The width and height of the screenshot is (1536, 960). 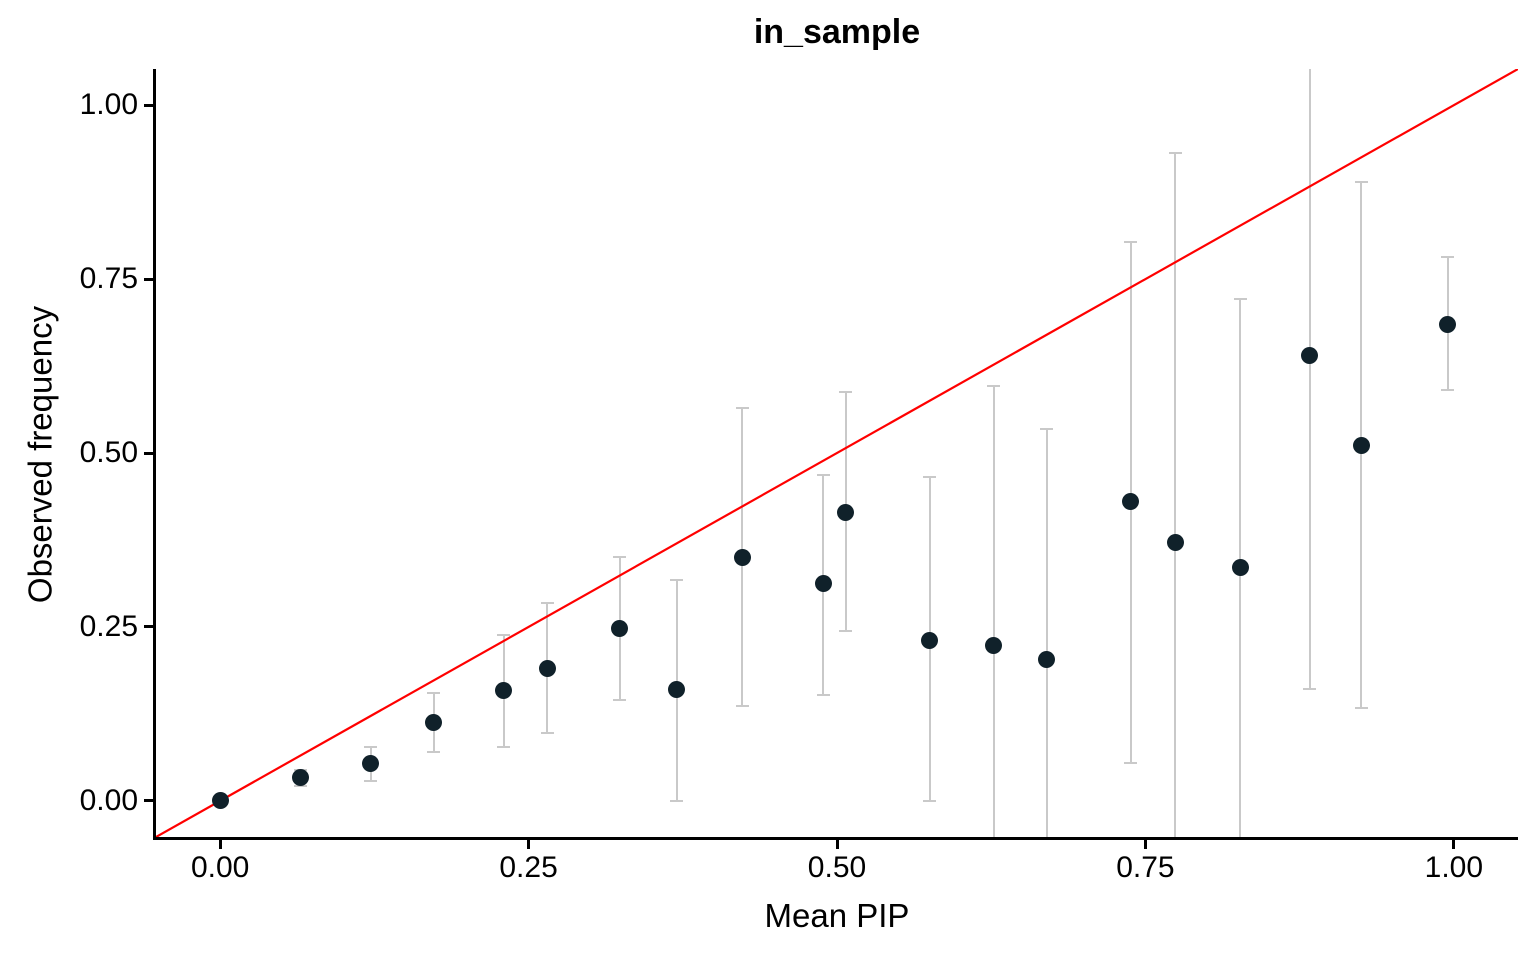 What do you see at coordinates (1454, 867) in the screenshot?
I see `x-tick-label: 1.00` at bounding box center [1454, 867].